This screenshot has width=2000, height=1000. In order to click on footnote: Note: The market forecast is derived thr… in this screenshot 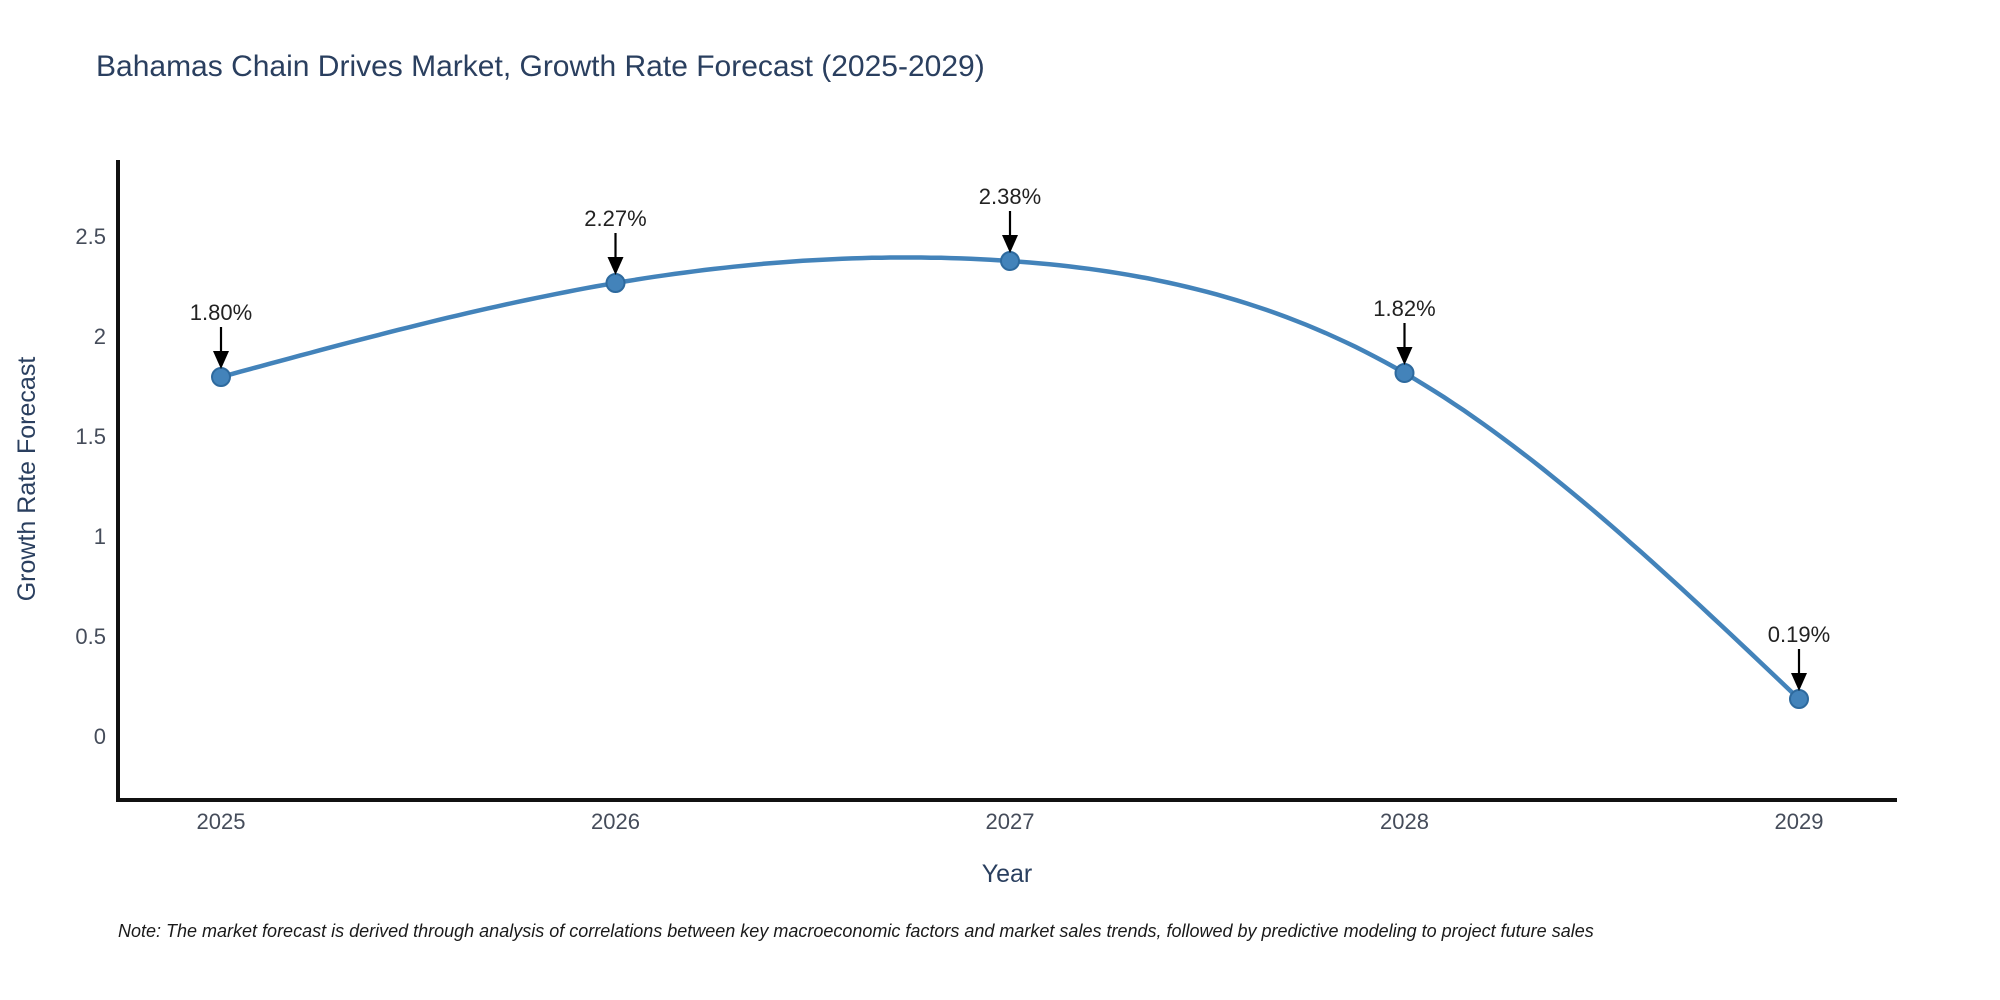, I will do `click(856, 931)`.